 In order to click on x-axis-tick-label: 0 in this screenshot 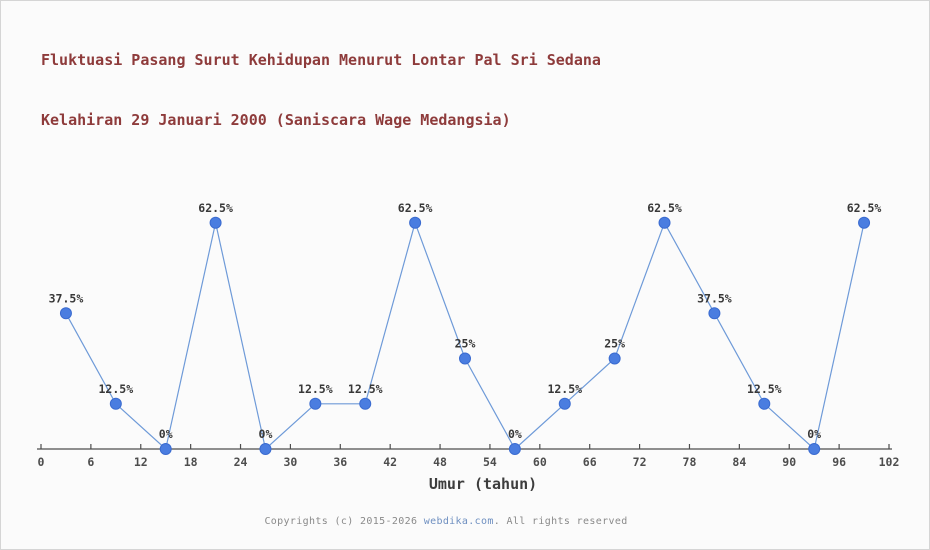, I will do `click(41, 462)`.